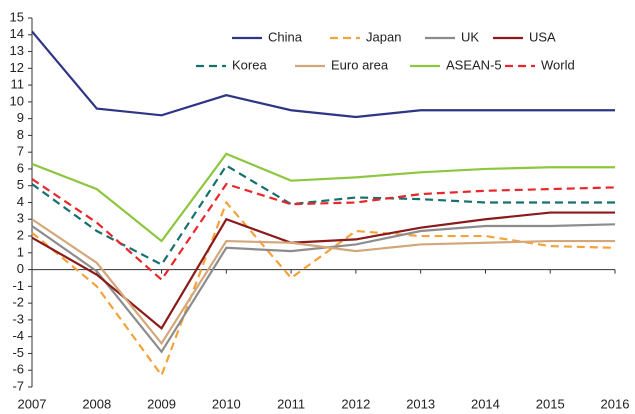  I want to click on y-tick-label: -2, so click(18, 302).